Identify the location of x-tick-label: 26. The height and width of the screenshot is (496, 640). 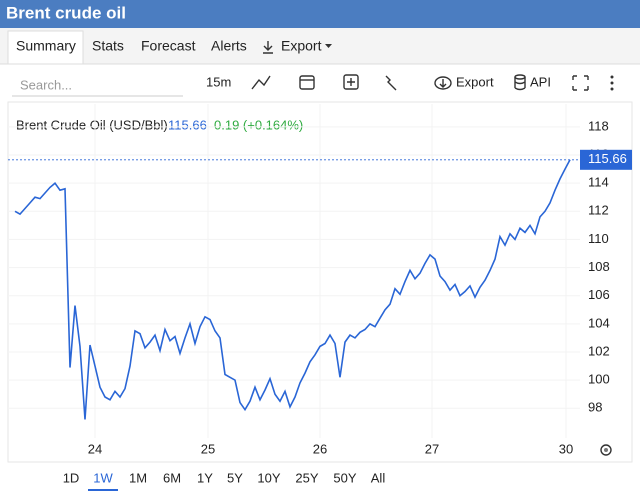
(320, 448).